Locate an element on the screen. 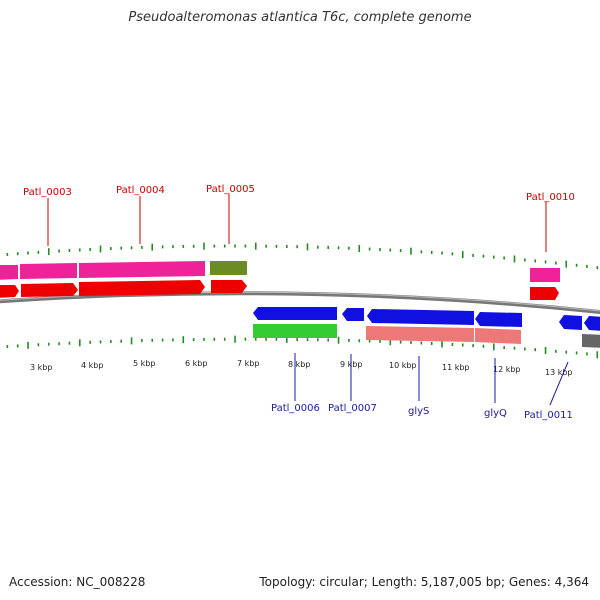  genome-backbone-highlight is located at coordinates (300, 301).